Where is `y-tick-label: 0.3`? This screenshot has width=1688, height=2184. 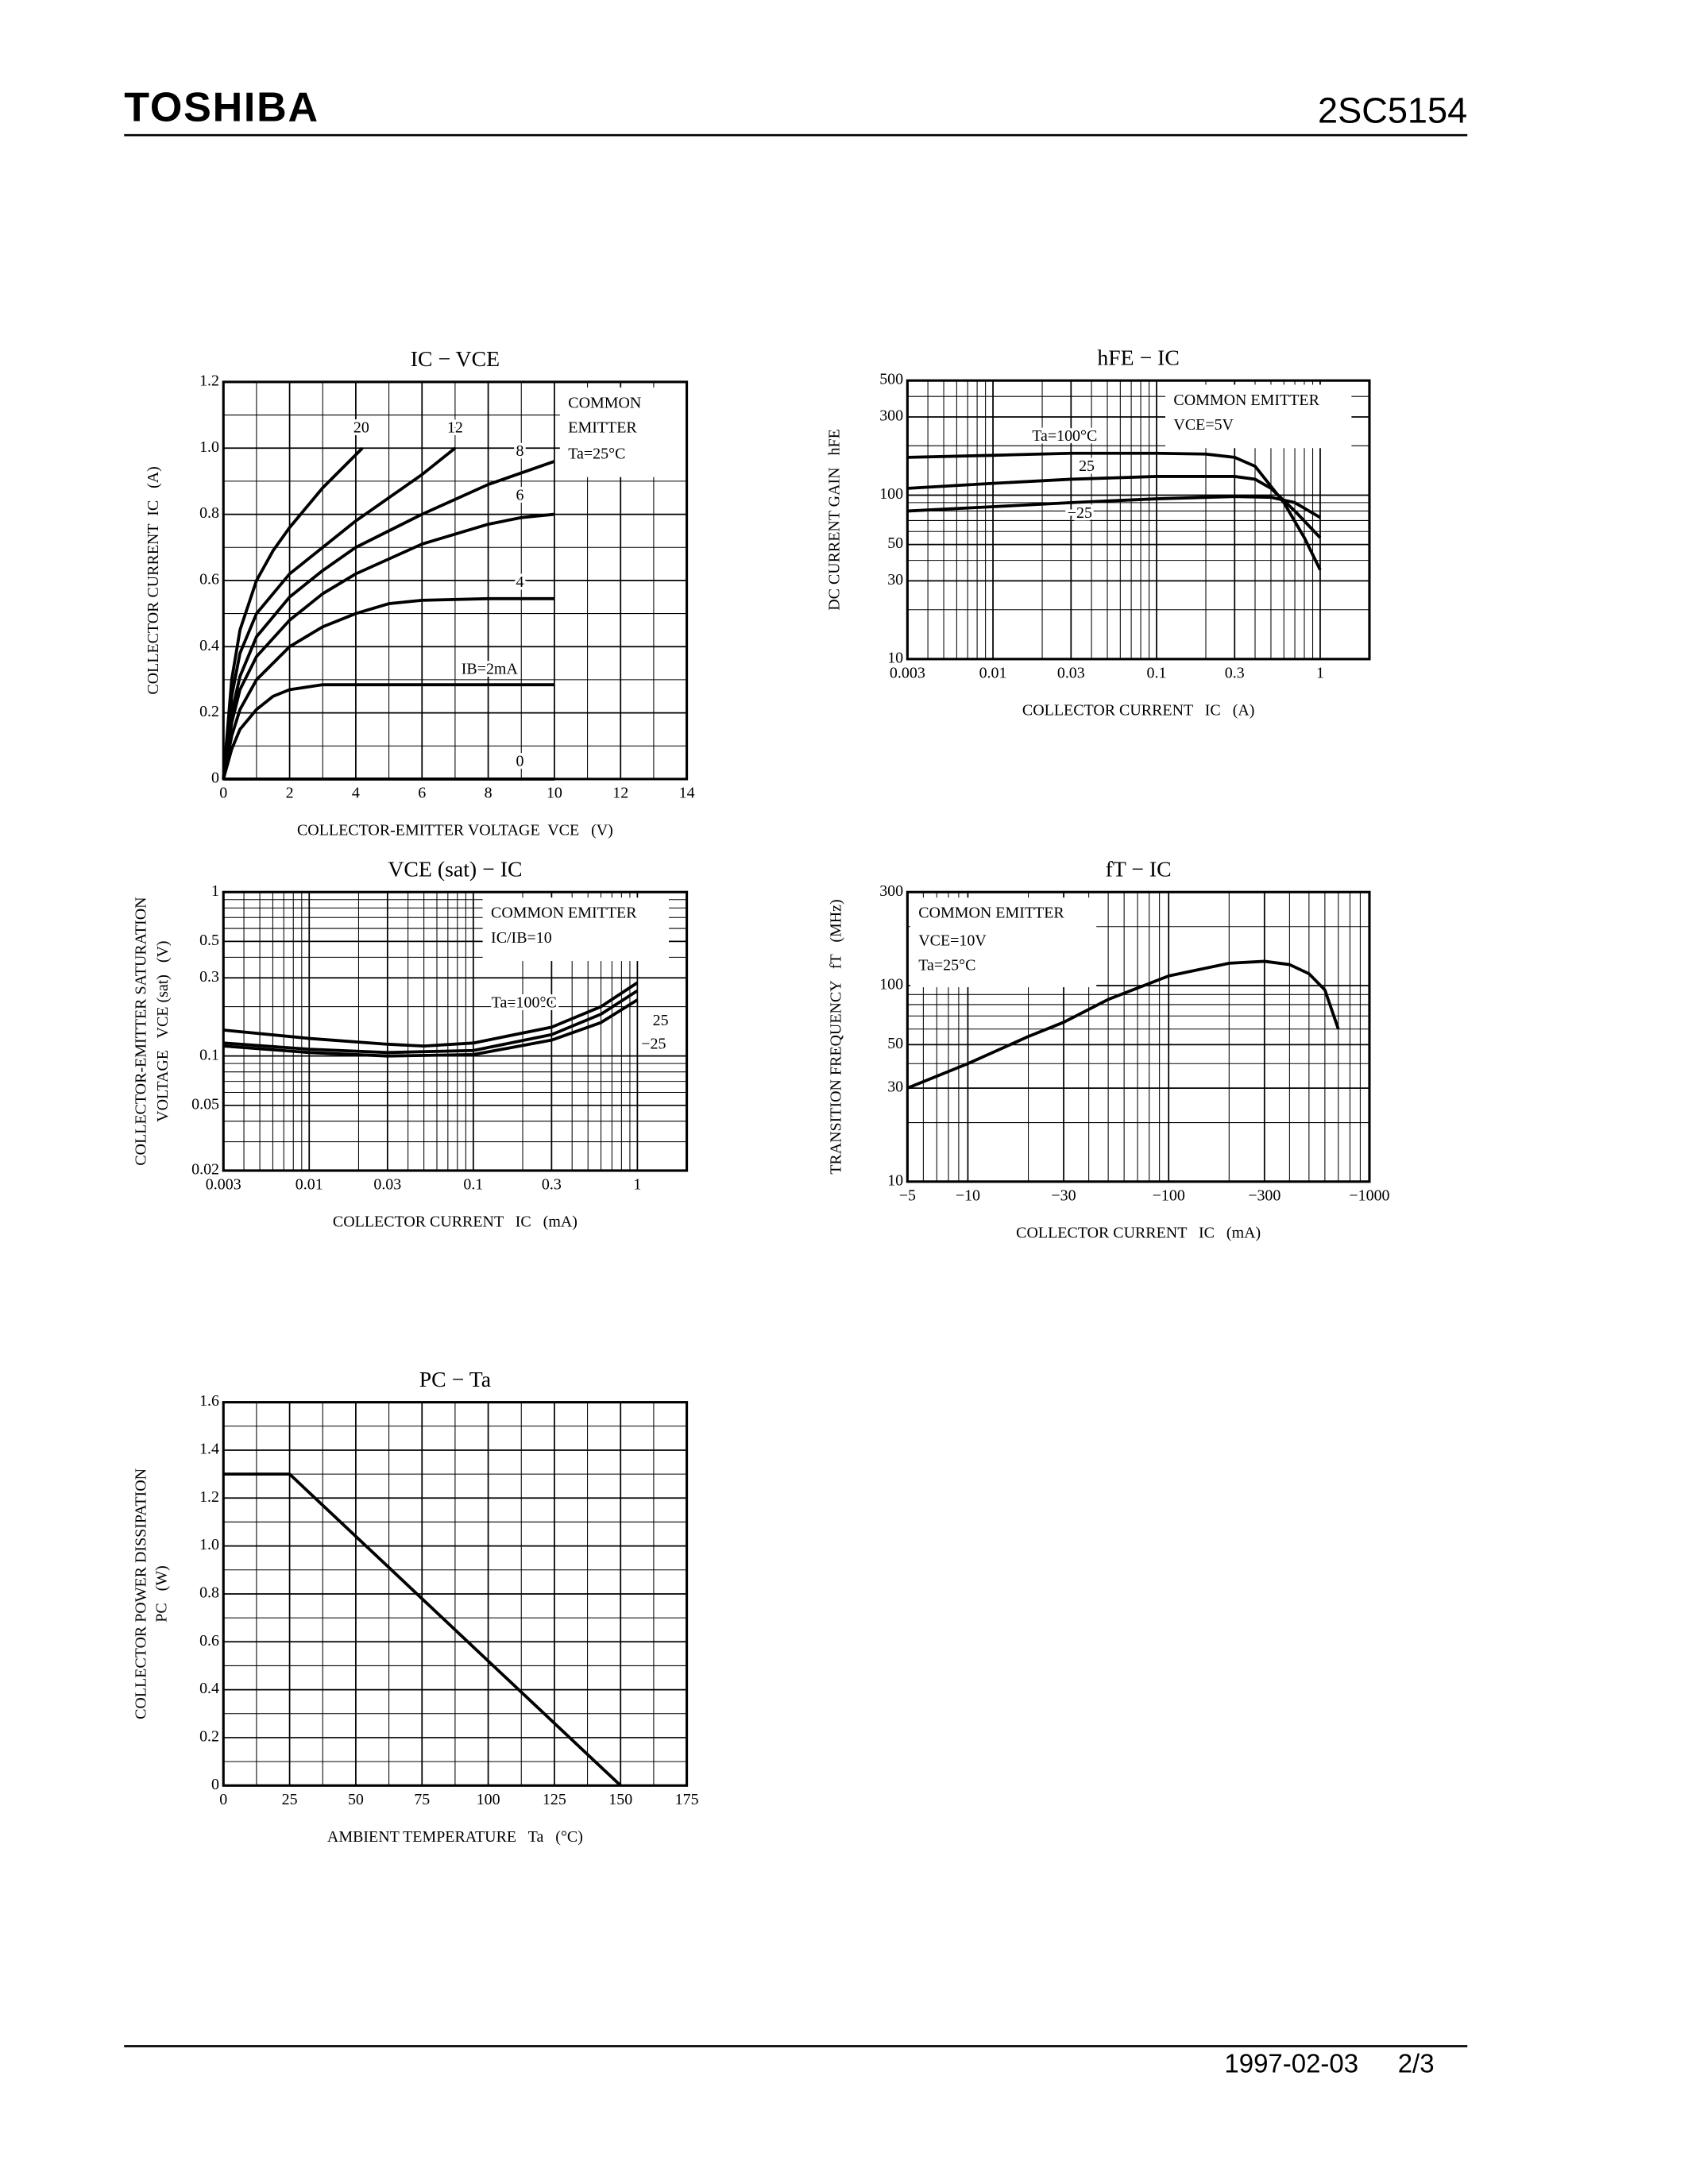
y-tick-label: 0.3 is located at coordinates (209, 977).